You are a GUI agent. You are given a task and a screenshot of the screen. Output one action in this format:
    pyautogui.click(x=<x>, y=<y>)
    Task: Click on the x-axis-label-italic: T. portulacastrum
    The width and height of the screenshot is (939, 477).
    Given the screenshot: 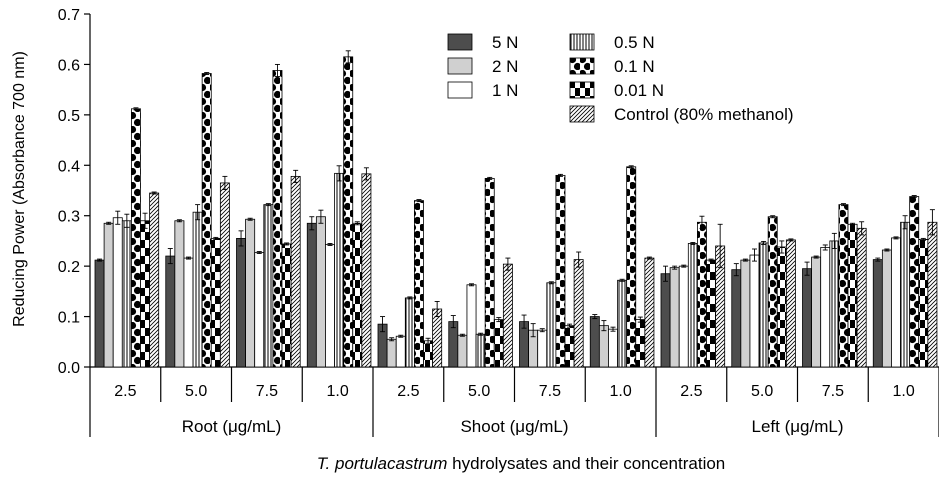 What is the action you would take?
    pyautogui.click(x=382, y=463)
    